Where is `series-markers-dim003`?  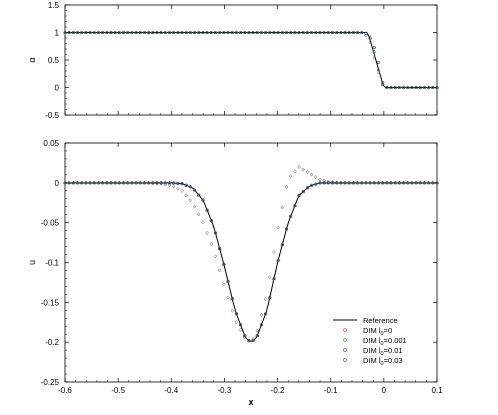 series-markers-dim003 is located at coordinates (251, 60).